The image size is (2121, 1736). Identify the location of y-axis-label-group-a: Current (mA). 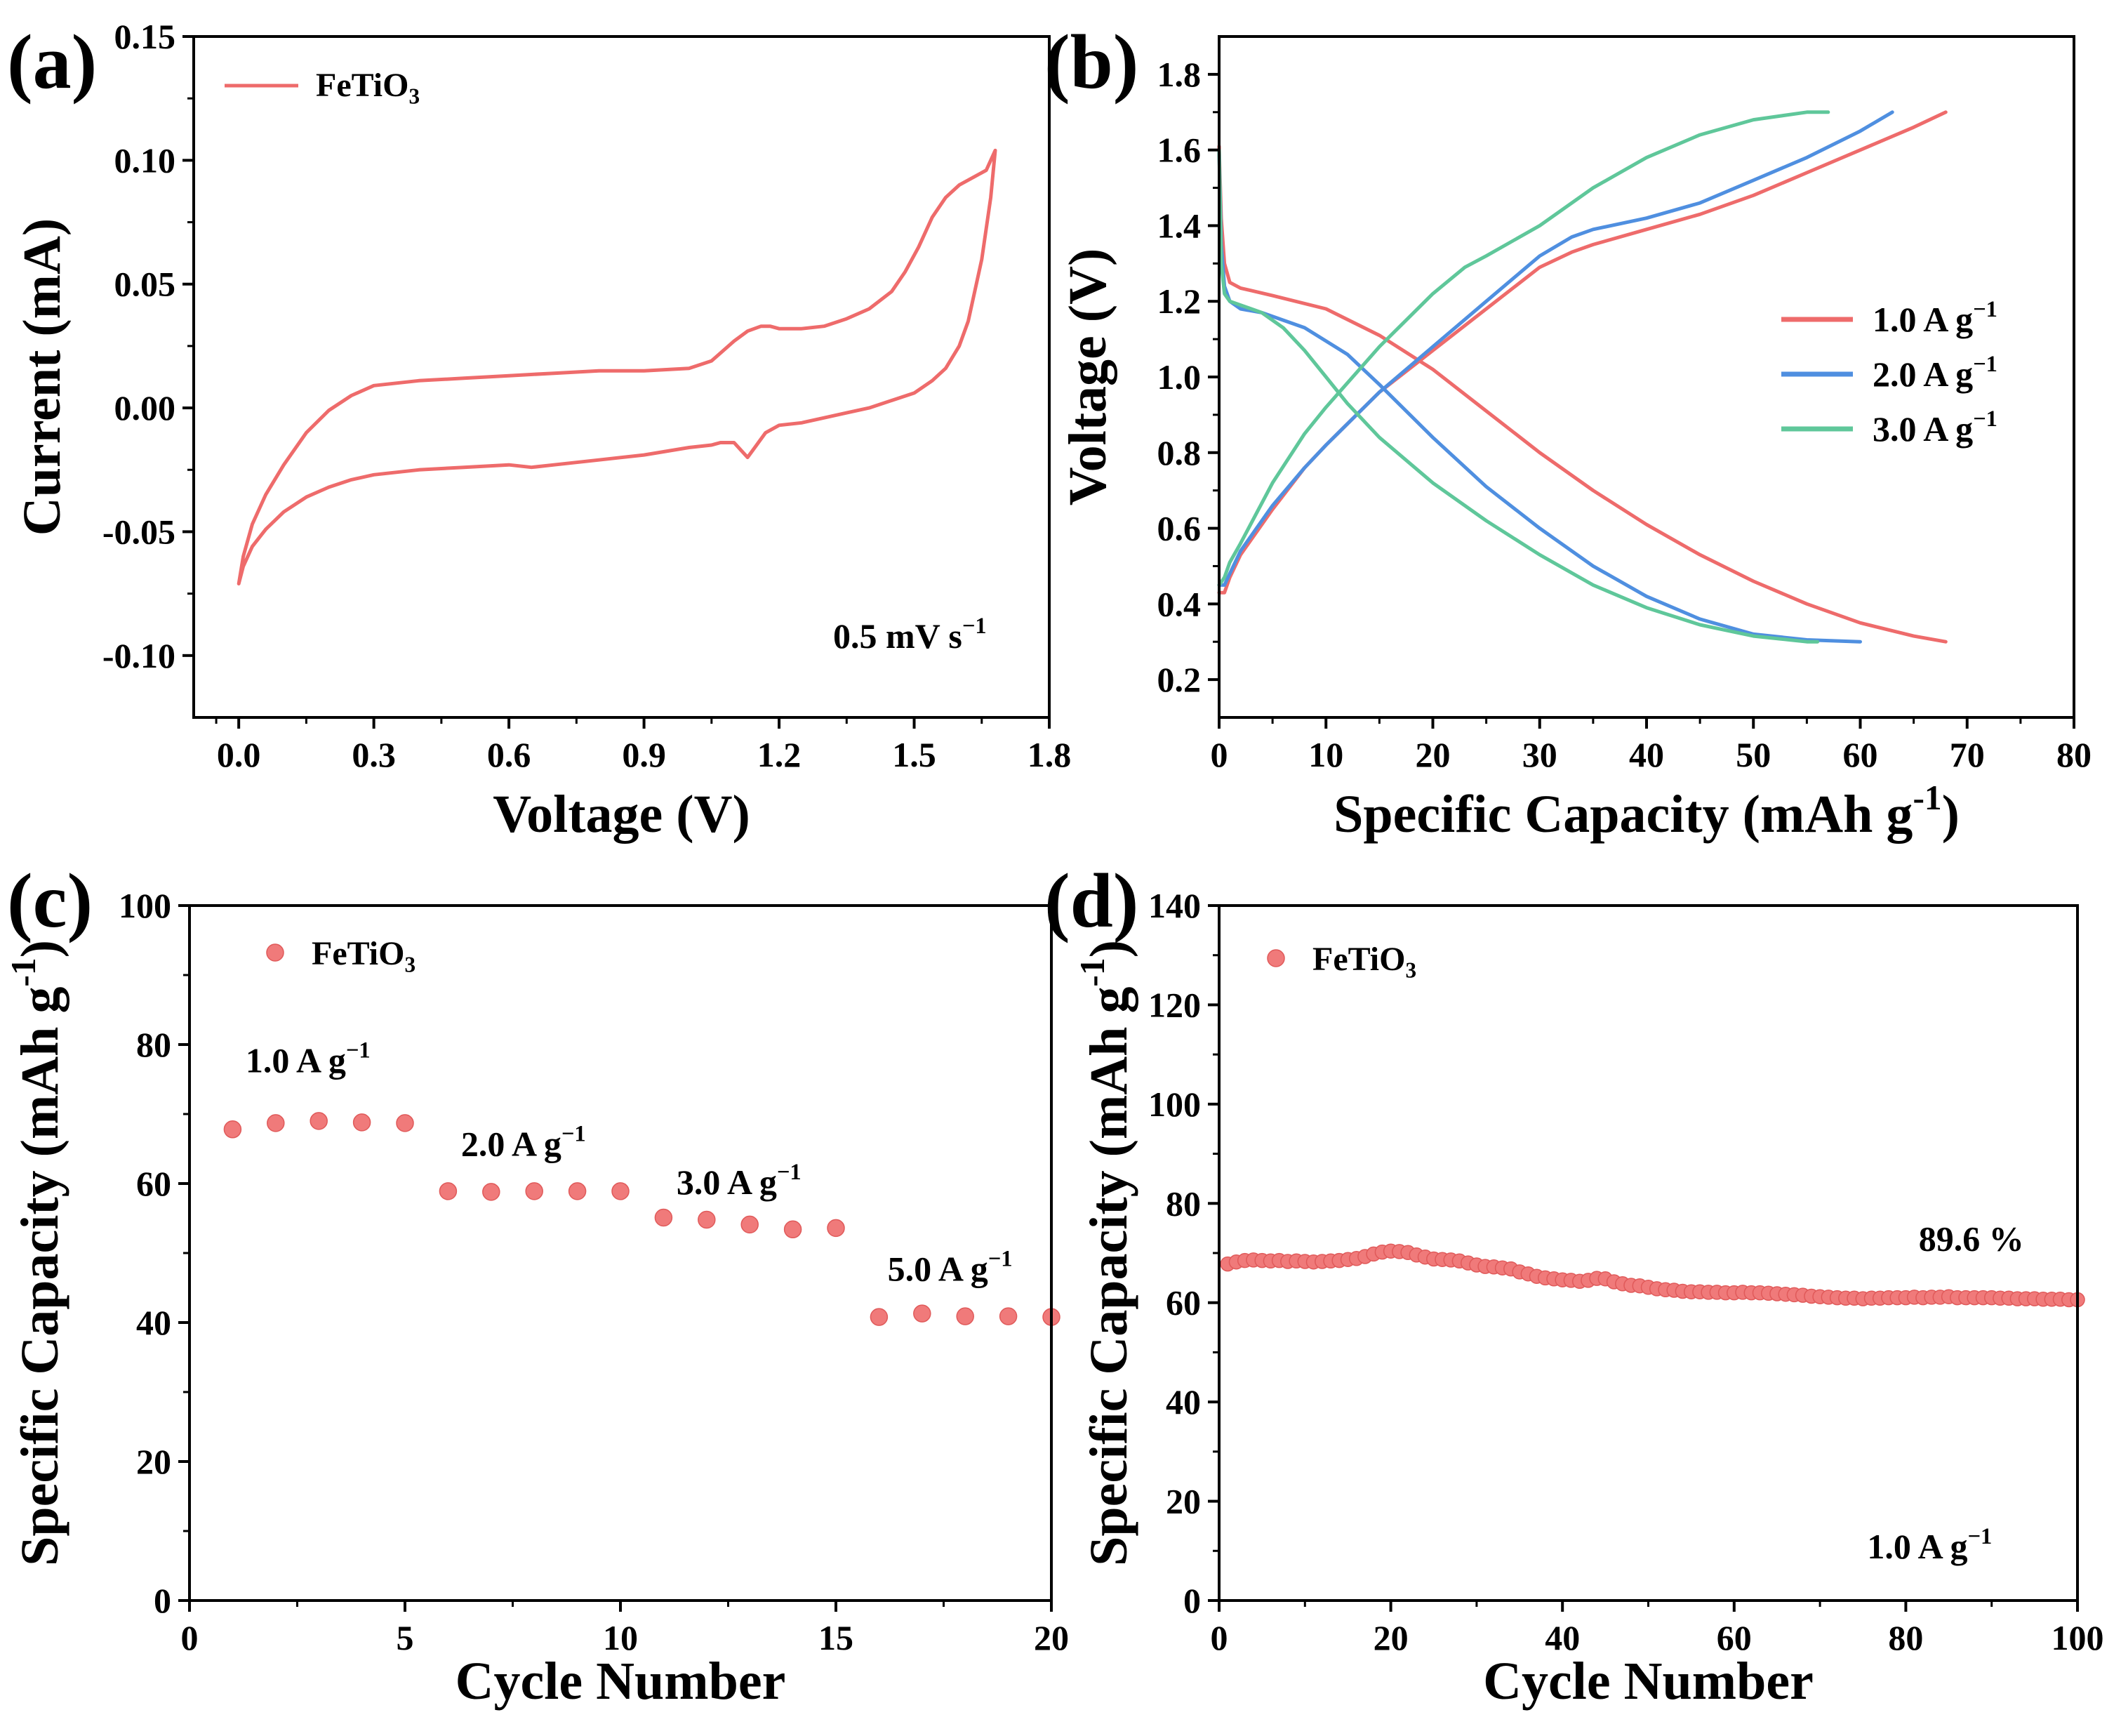
(43, 377).